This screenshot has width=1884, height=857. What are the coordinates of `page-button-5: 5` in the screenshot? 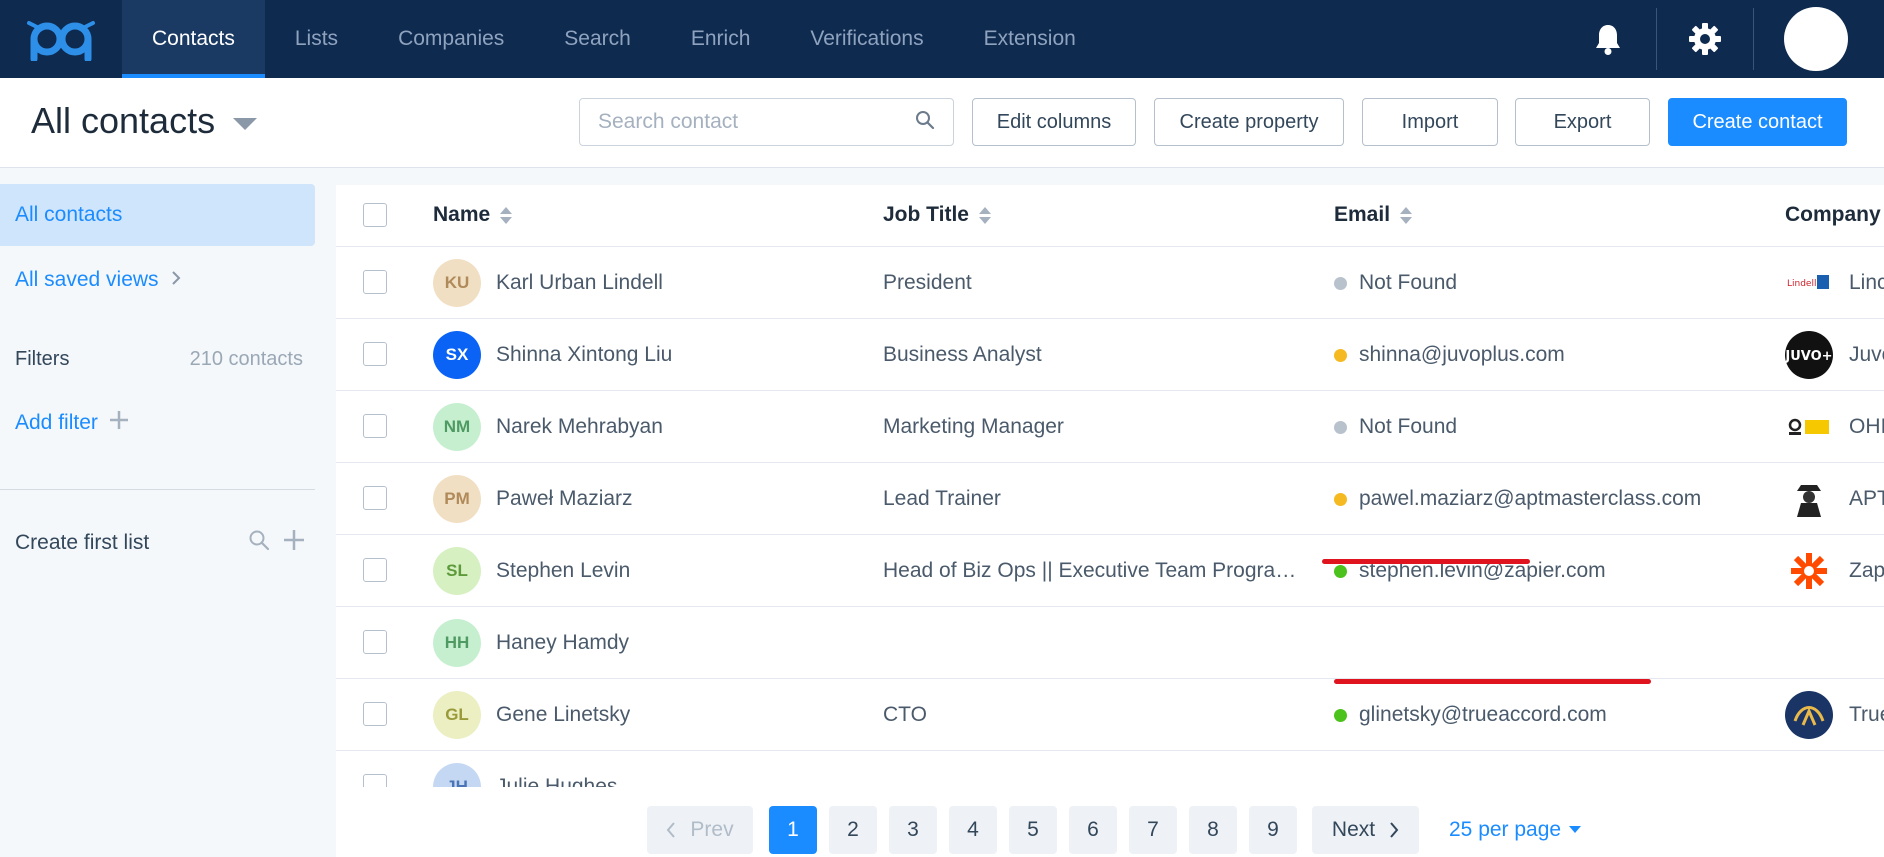 It's located at (1033, 830).